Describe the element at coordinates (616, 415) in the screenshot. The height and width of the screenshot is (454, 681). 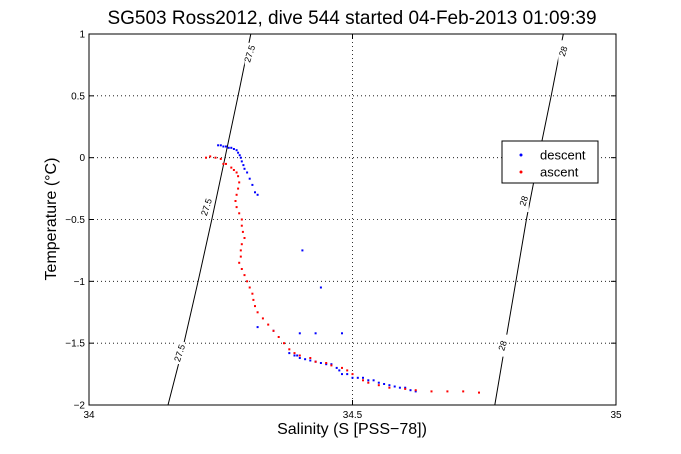
I see `x-tick-label: 35` at that location.